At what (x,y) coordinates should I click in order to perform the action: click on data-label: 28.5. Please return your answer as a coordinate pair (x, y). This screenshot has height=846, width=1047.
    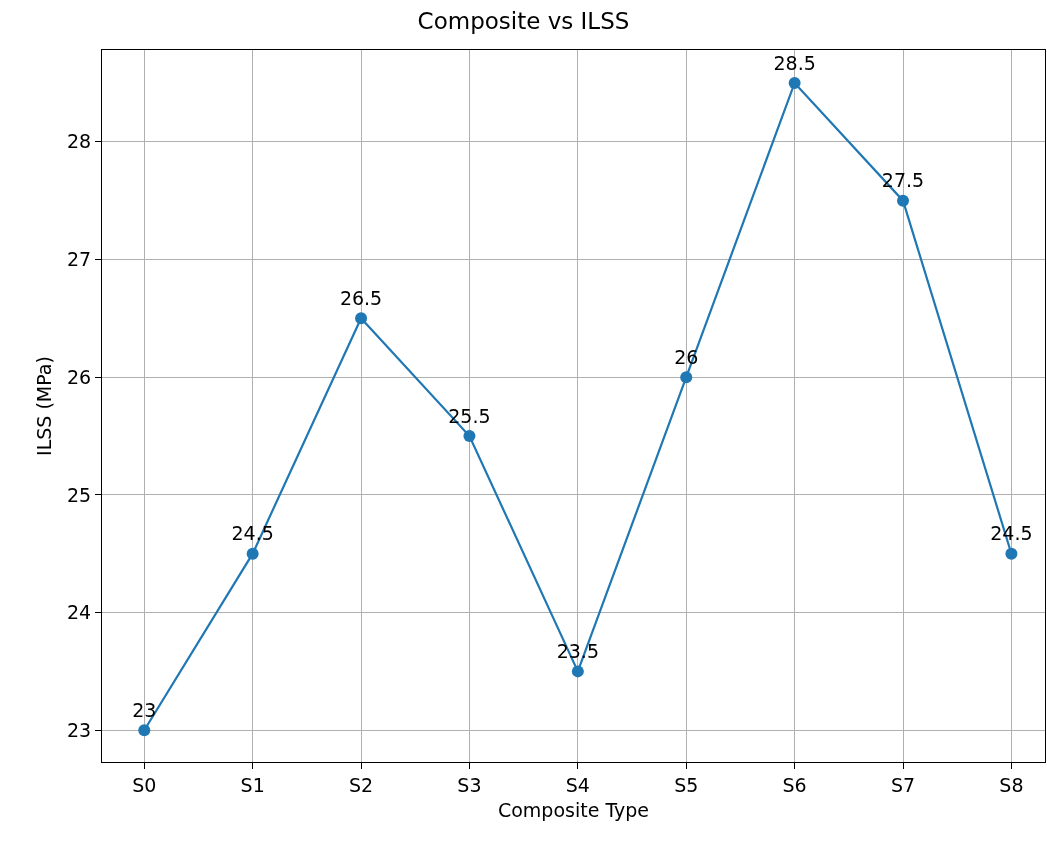
    Looking at the image, I should click on (794, 62).